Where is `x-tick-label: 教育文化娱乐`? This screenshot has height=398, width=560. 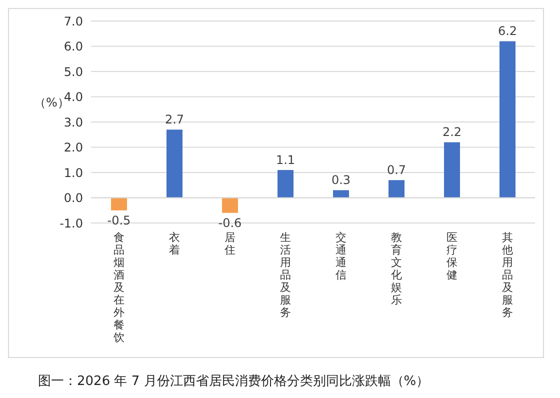 x-tick-label: 教育文化娱乐 is located at coordinates (396, 268).